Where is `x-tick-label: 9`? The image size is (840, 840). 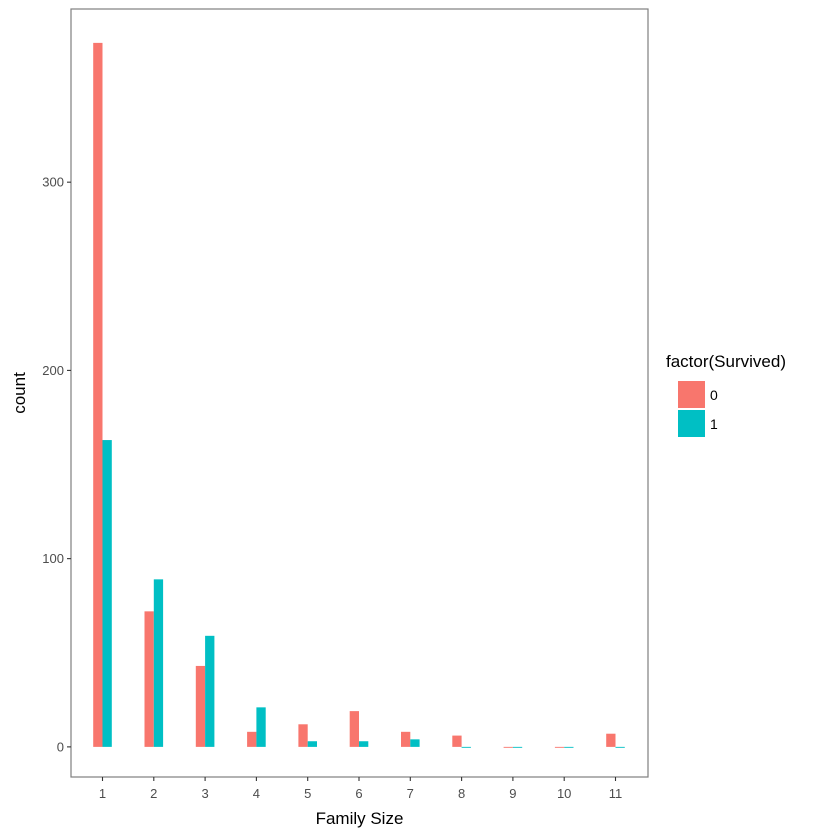
x-tick-label: 9 is located at coordinates (512, 793).